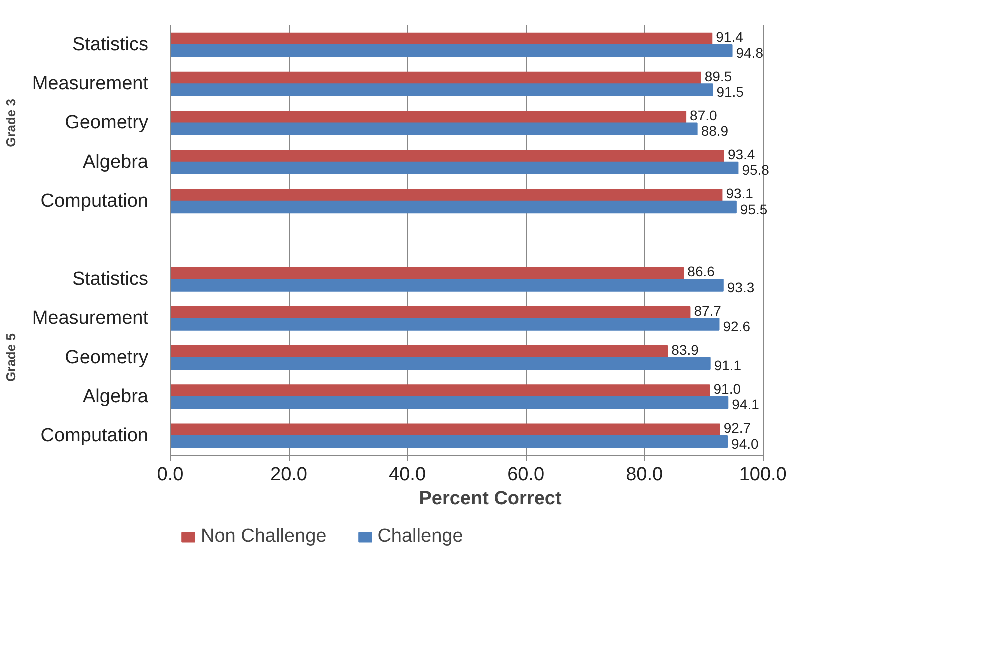 This screenshot has width=997, height=665. I want to click on data-label: 94.8, so click(750, 52).